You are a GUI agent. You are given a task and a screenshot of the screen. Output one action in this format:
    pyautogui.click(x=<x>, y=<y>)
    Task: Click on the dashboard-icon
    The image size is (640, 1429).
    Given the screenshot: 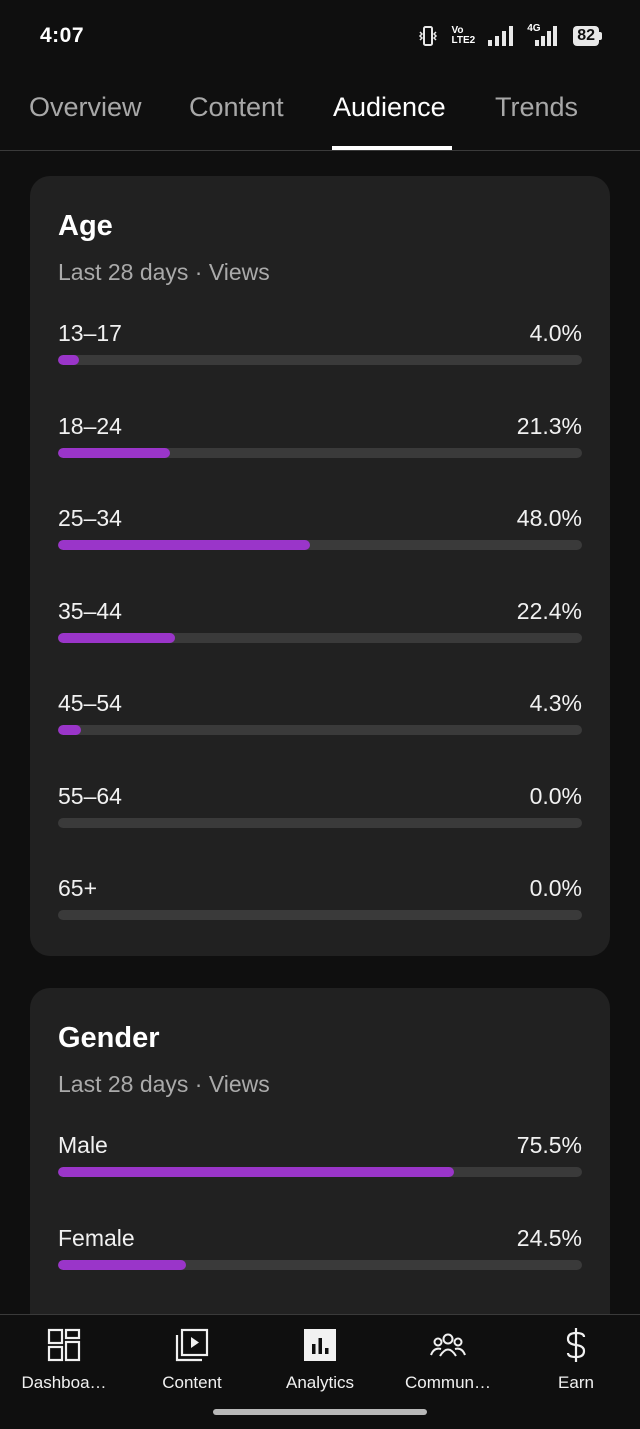 What is the action you would take?
    pyautogui.click(x=64, y=1345)
    